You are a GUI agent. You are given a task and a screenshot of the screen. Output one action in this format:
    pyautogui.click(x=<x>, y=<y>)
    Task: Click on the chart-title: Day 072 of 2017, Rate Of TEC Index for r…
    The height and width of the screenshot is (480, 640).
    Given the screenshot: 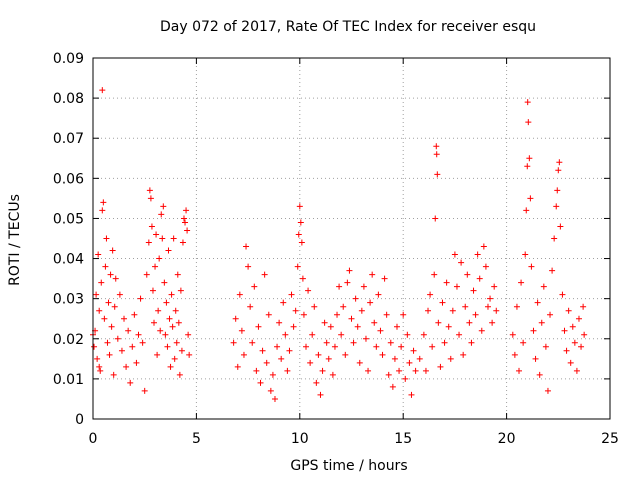 What is the action you would take?
    pyautogui.click(x=348, y=27)
    